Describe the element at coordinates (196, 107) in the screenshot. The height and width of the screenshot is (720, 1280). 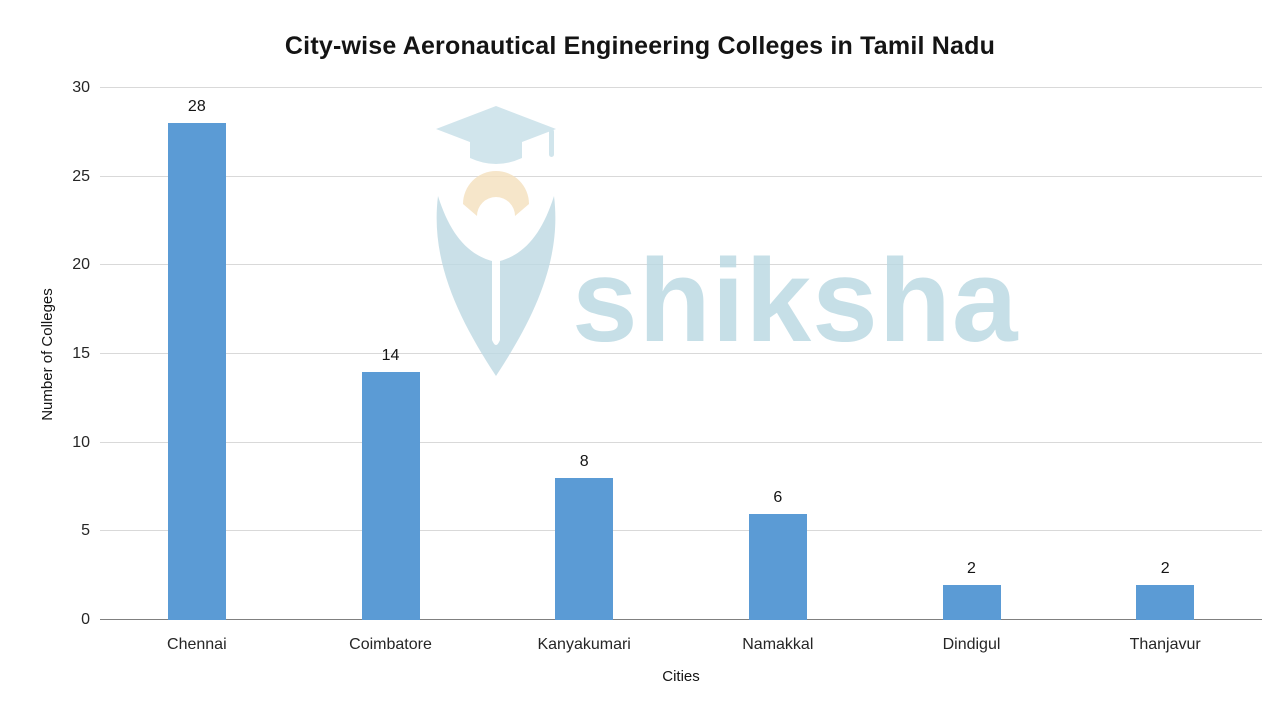
I see `bar-value-label: 28` at that location.